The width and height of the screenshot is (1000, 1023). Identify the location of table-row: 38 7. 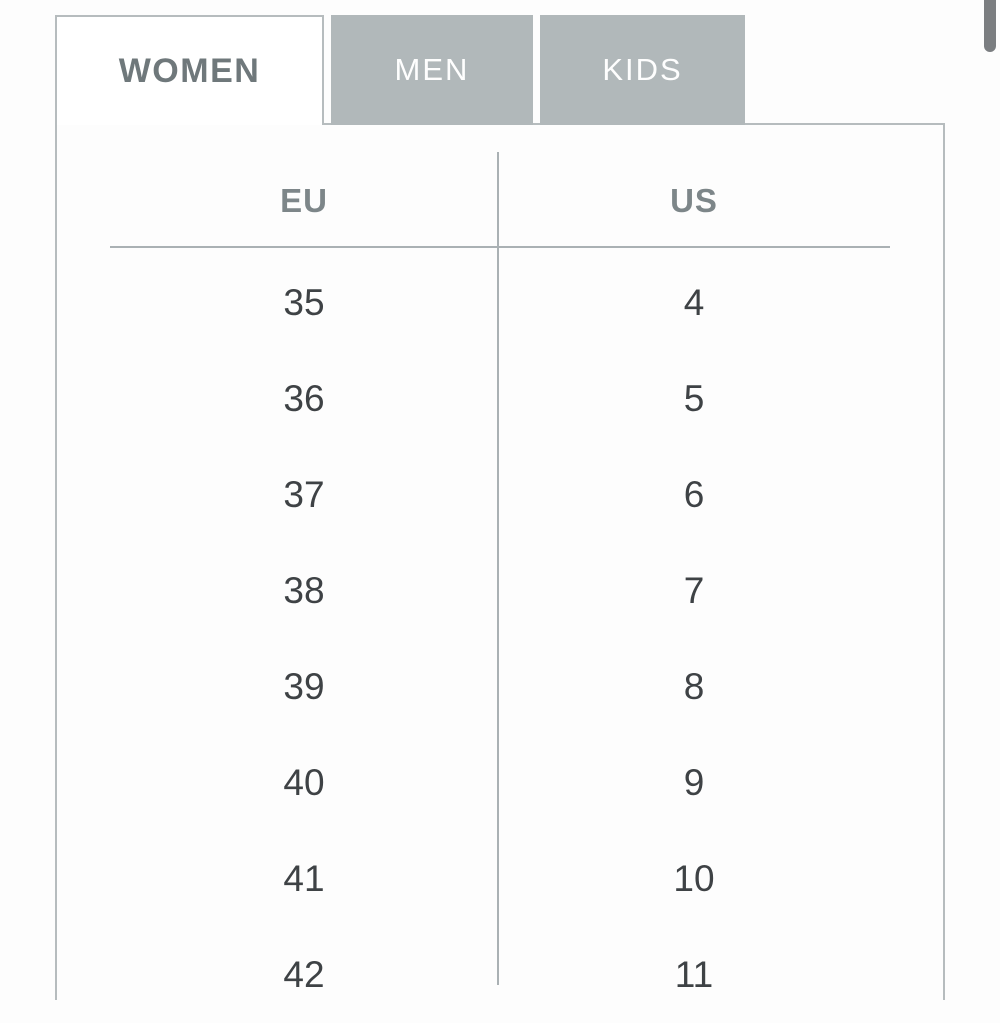
(500, 591).